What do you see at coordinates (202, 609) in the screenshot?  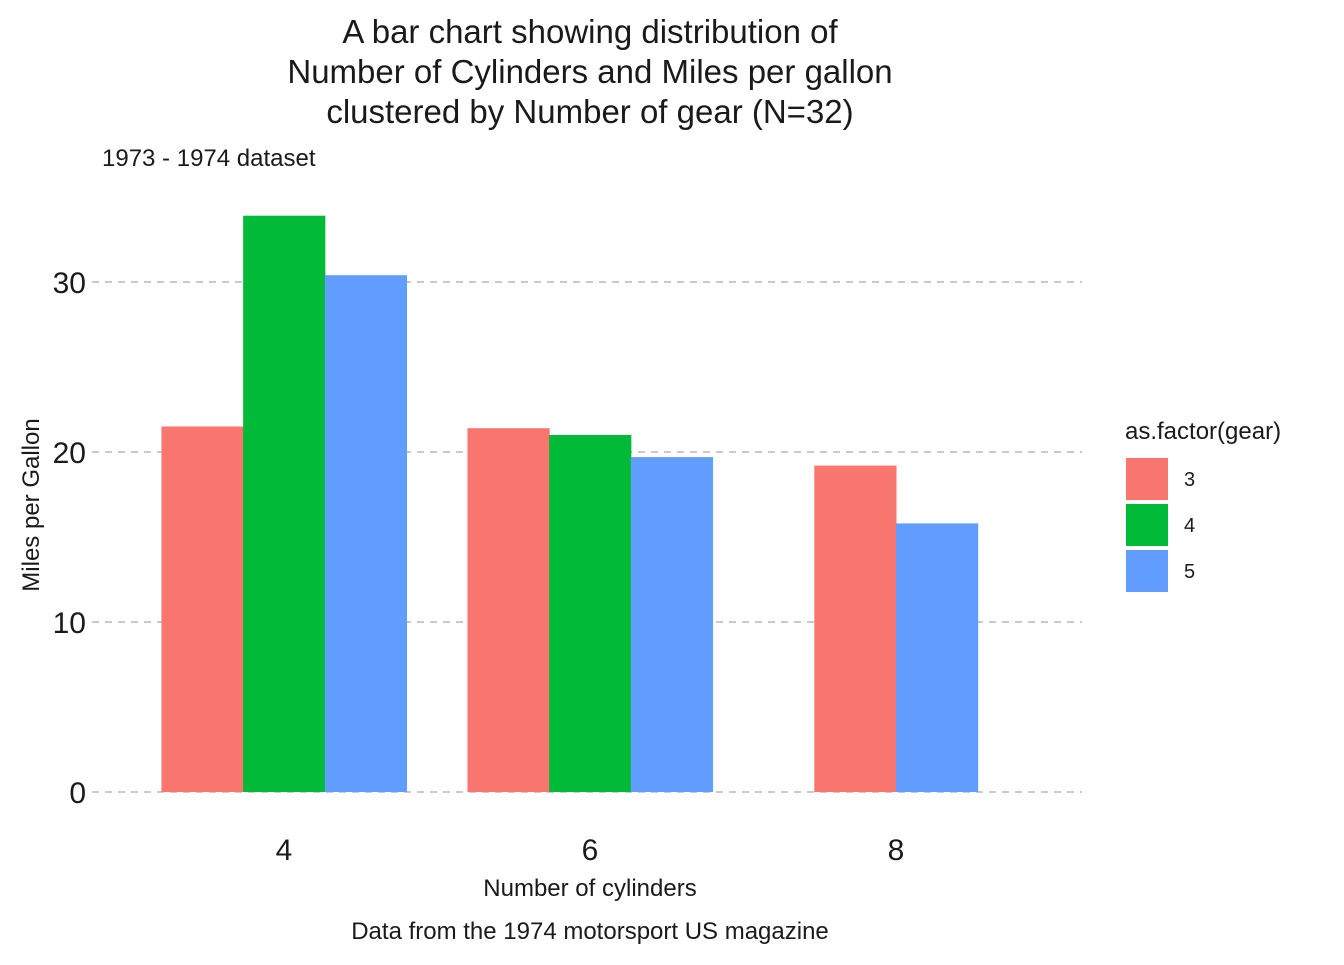 I see `bar-cyl4-gear3` at bounding box center [202, 609].